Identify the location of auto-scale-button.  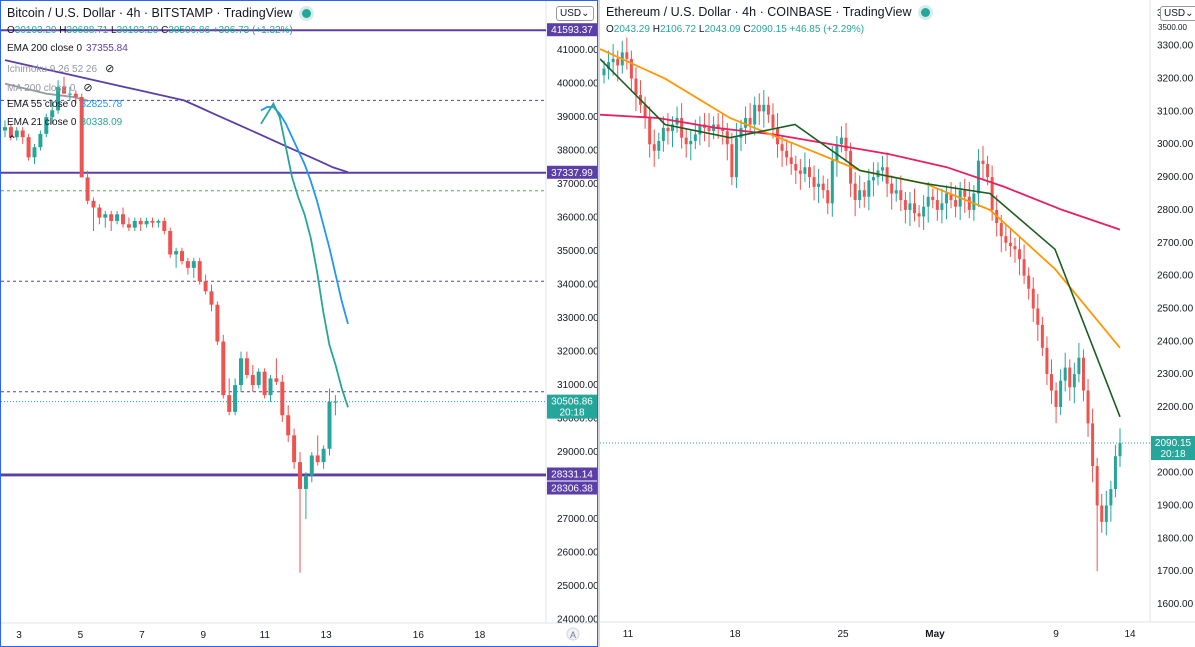
(573, 634).